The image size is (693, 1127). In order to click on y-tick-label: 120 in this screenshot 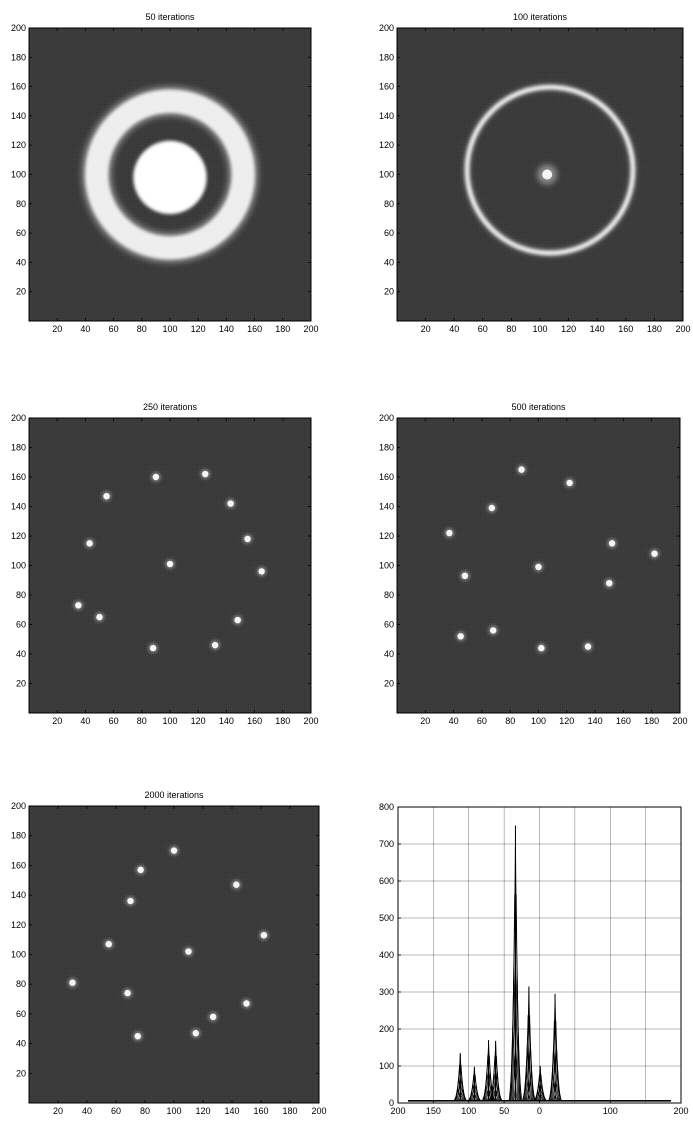, I will do `click(18, 536)`.